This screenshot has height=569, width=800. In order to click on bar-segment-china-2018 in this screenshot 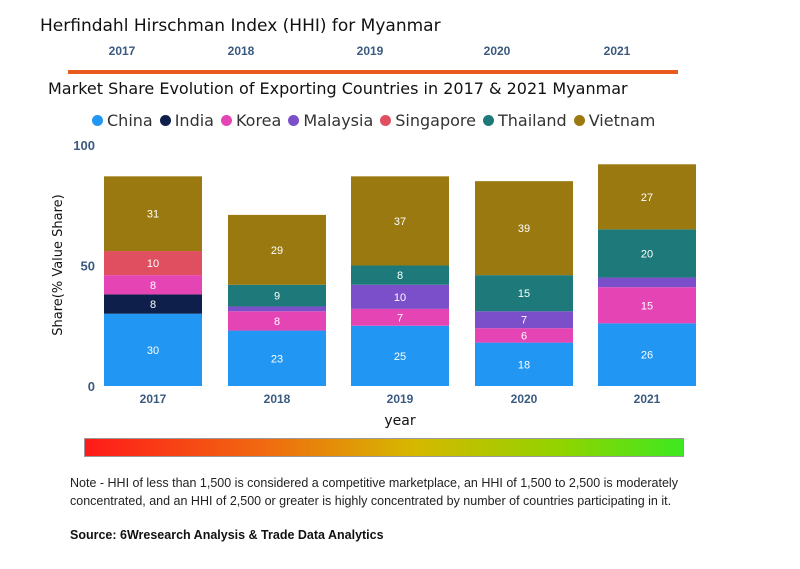, I will do `click(277, 358)`.